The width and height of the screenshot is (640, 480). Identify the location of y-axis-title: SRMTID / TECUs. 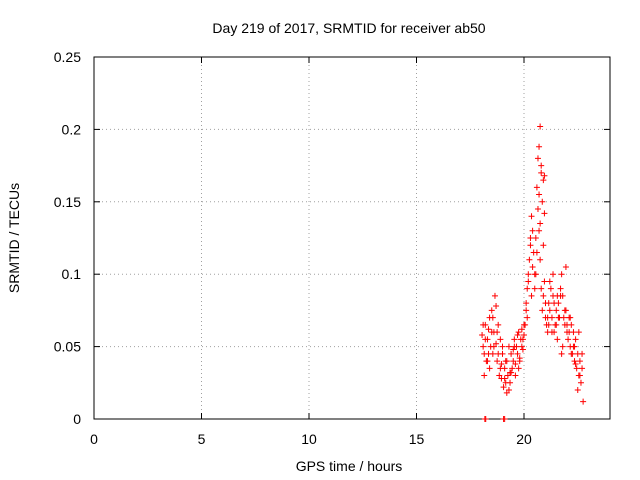
(14, 238).